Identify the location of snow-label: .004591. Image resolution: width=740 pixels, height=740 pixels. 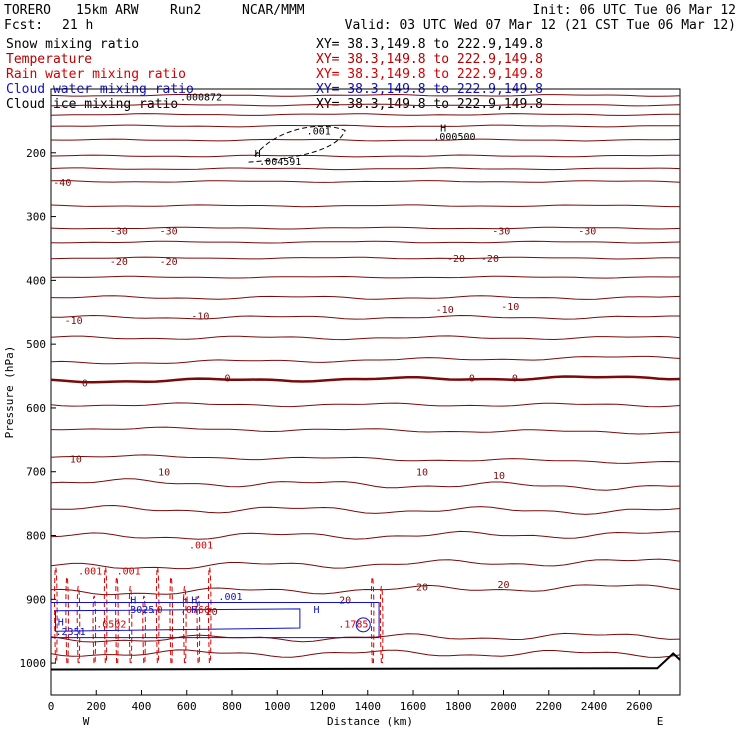
(280, 162).